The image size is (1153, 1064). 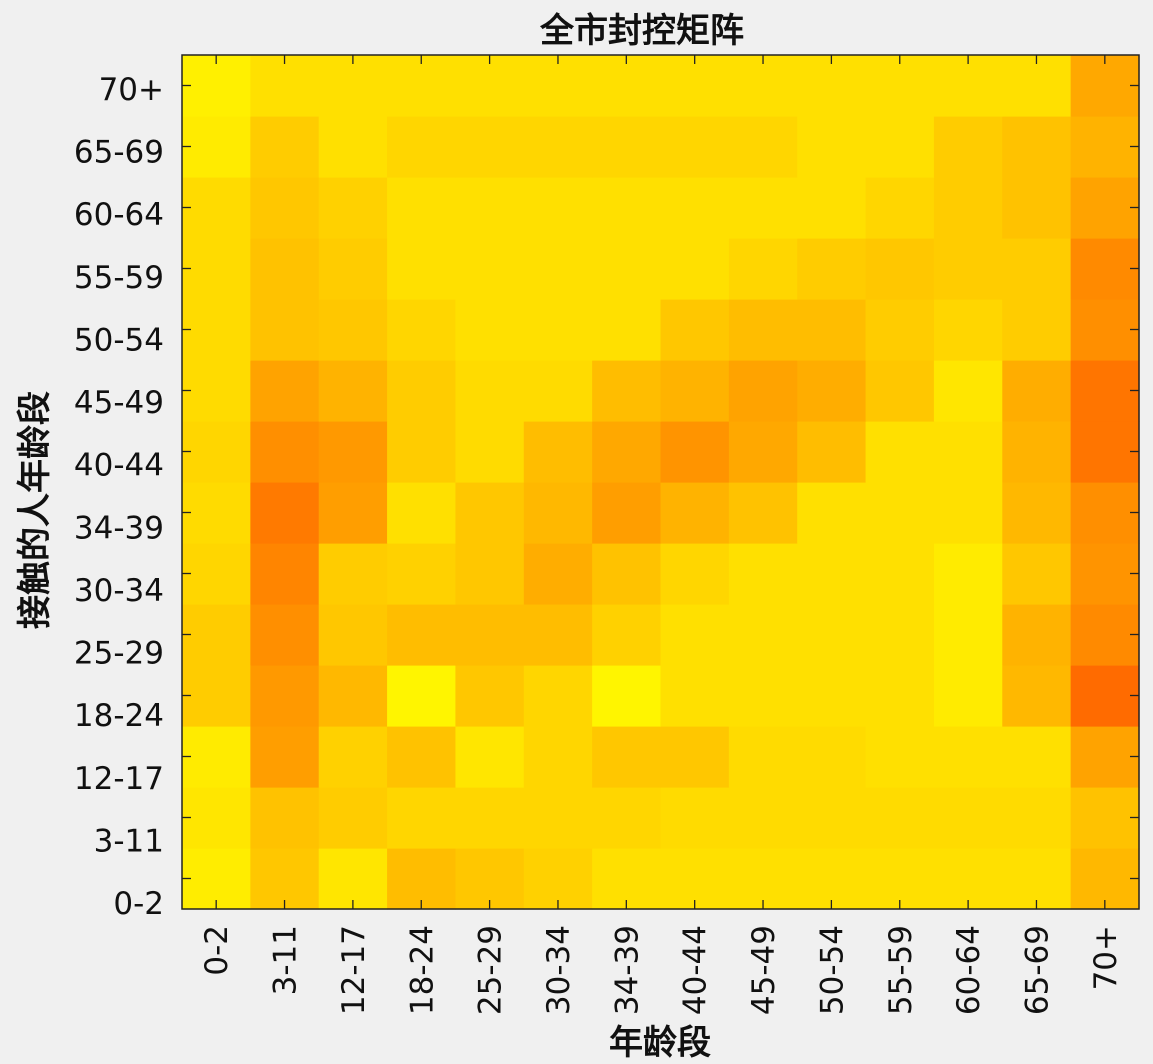 I want to click on x-tick-label: 12-17, so click(x=354, y=970).